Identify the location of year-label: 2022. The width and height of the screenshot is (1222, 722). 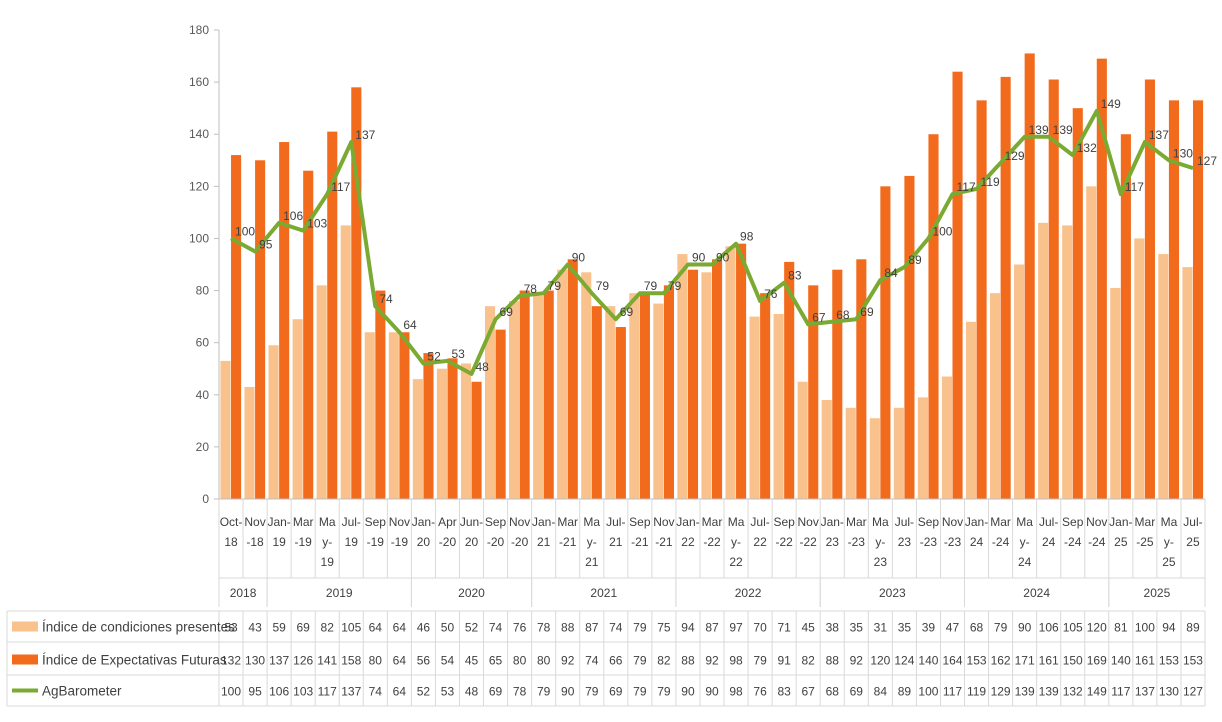
(748, 593).